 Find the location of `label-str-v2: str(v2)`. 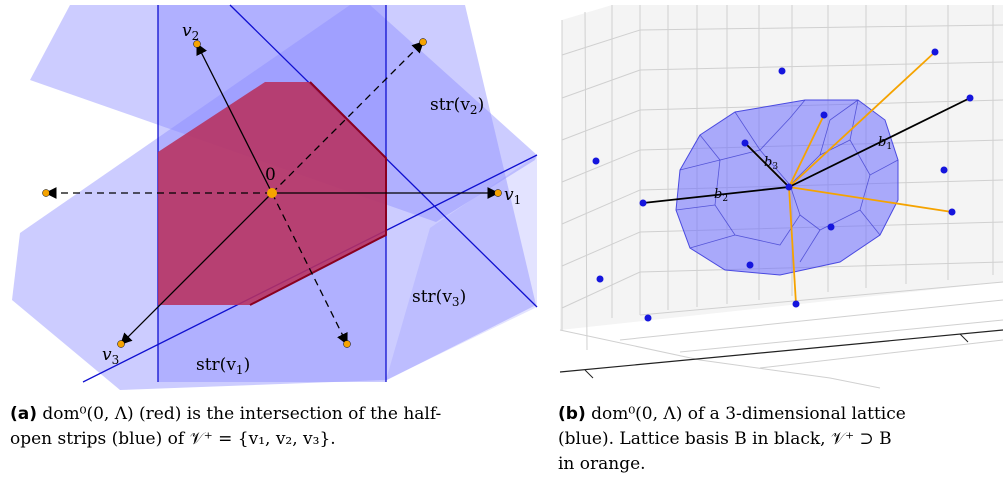

label-str-v2: str(v2) is located at coordinates (457, 106).